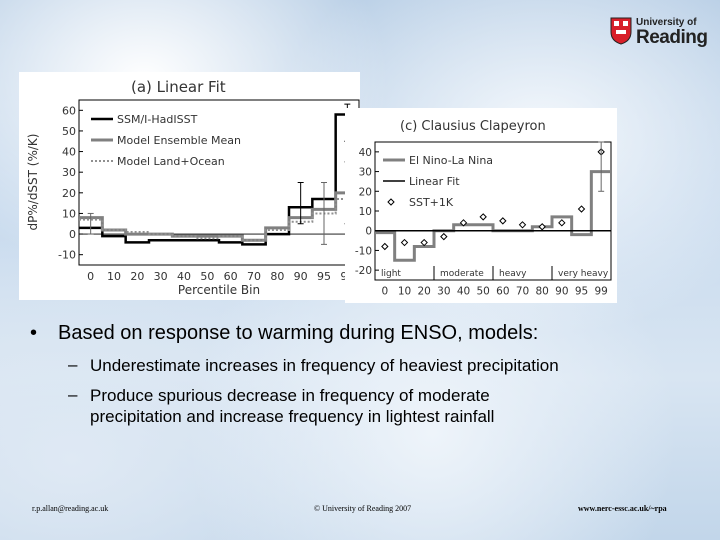  What do you see at coordinates (462, 274) in the screenshot?
I see `band-label: moderate` at bounding box center [462, 274].